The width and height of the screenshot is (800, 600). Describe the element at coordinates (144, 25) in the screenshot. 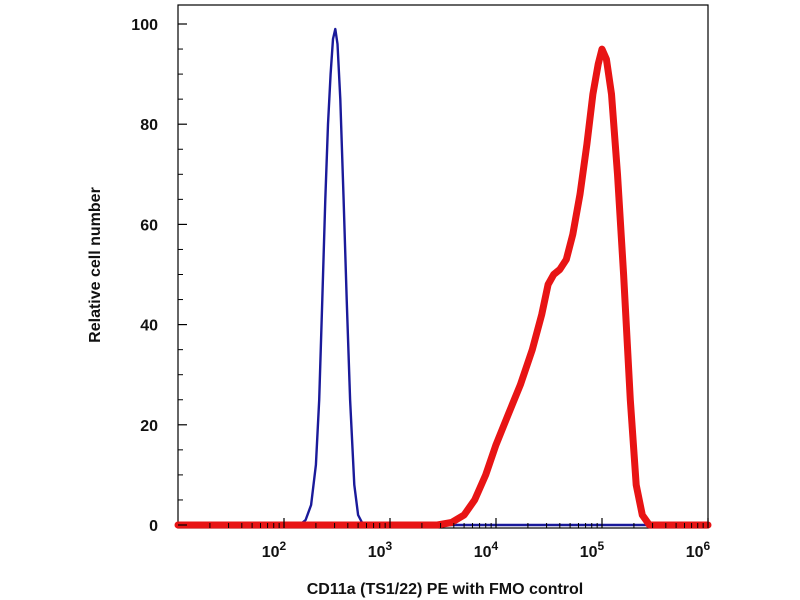

I see `y-tick-label: 100` at that location.